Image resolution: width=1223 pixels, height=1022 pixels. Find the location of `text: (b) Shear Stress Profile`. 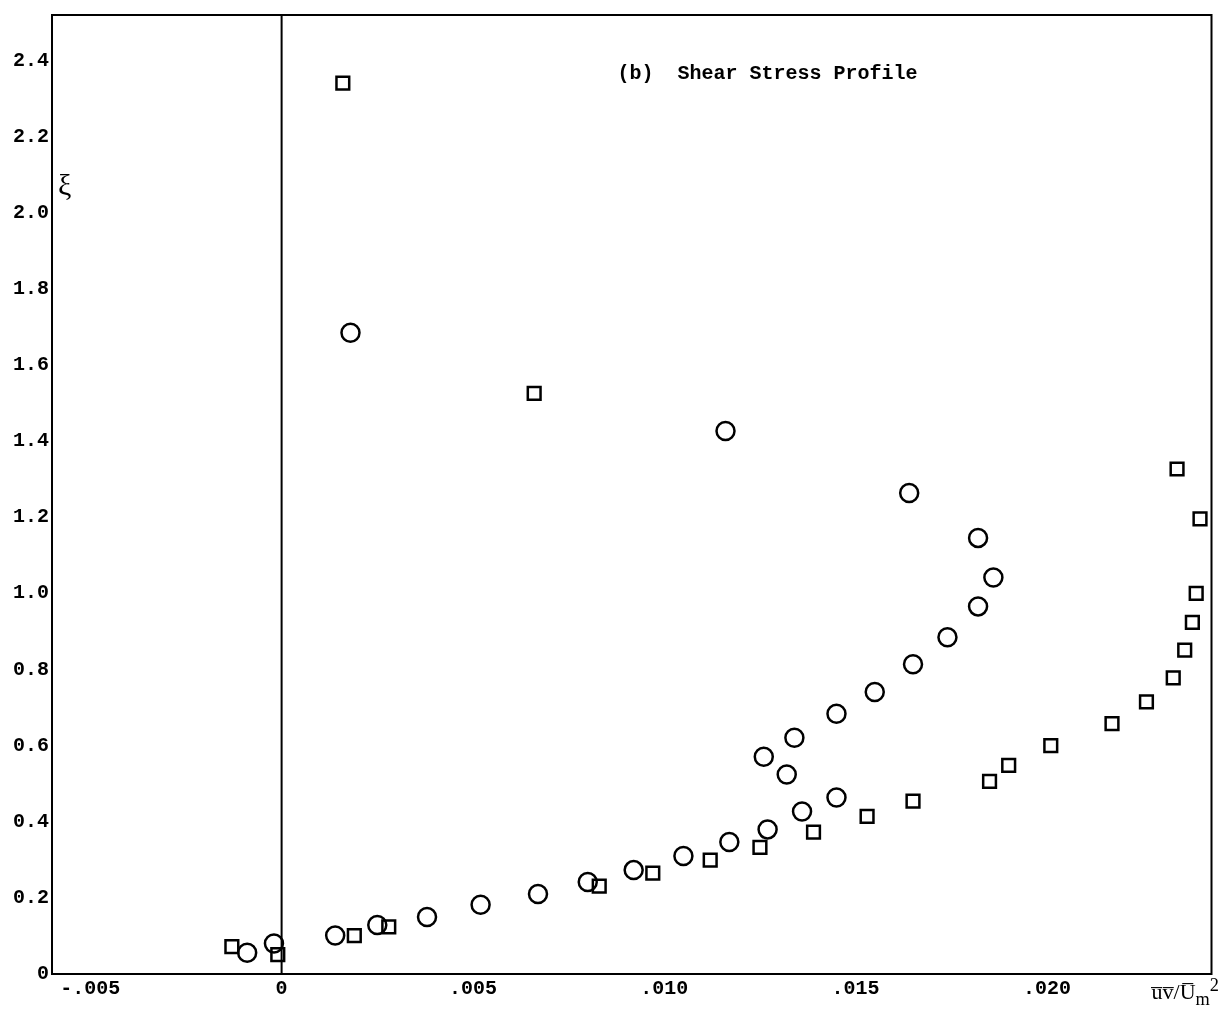

text: (b) Shear Stress Profile is located at coordinates (767, 73).